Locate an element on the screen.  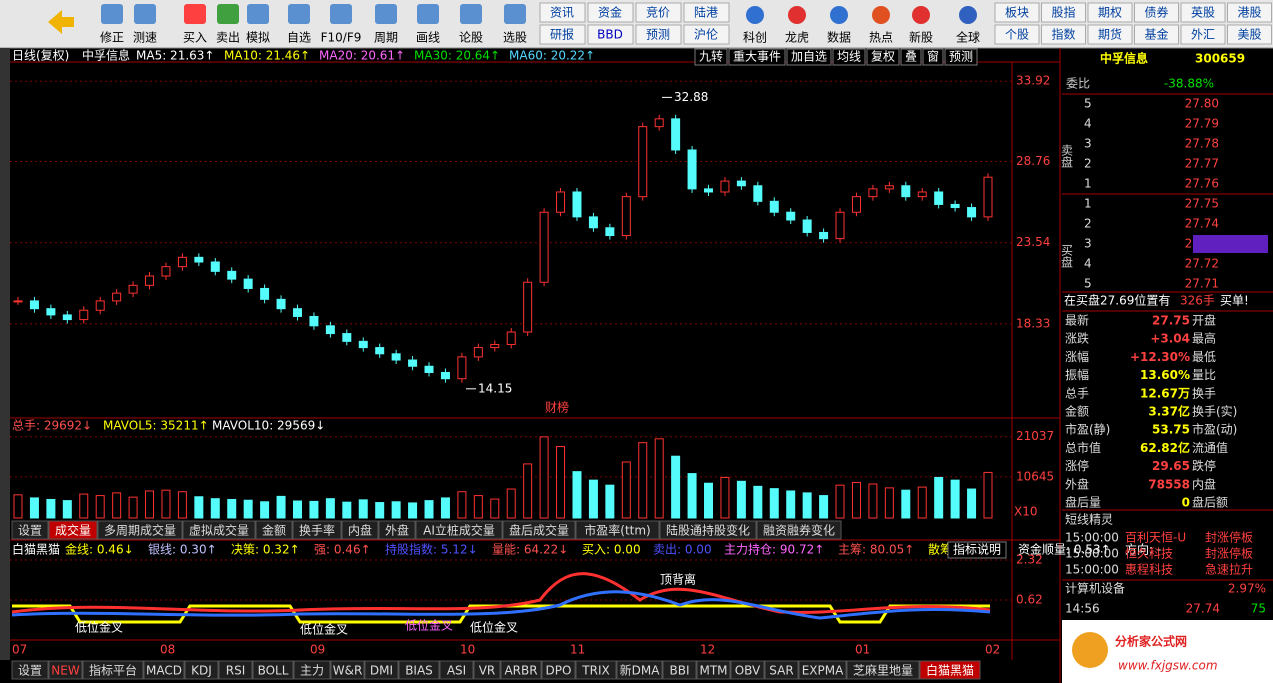
chart-button-label: 九转 is located at coordinates (711, 56).